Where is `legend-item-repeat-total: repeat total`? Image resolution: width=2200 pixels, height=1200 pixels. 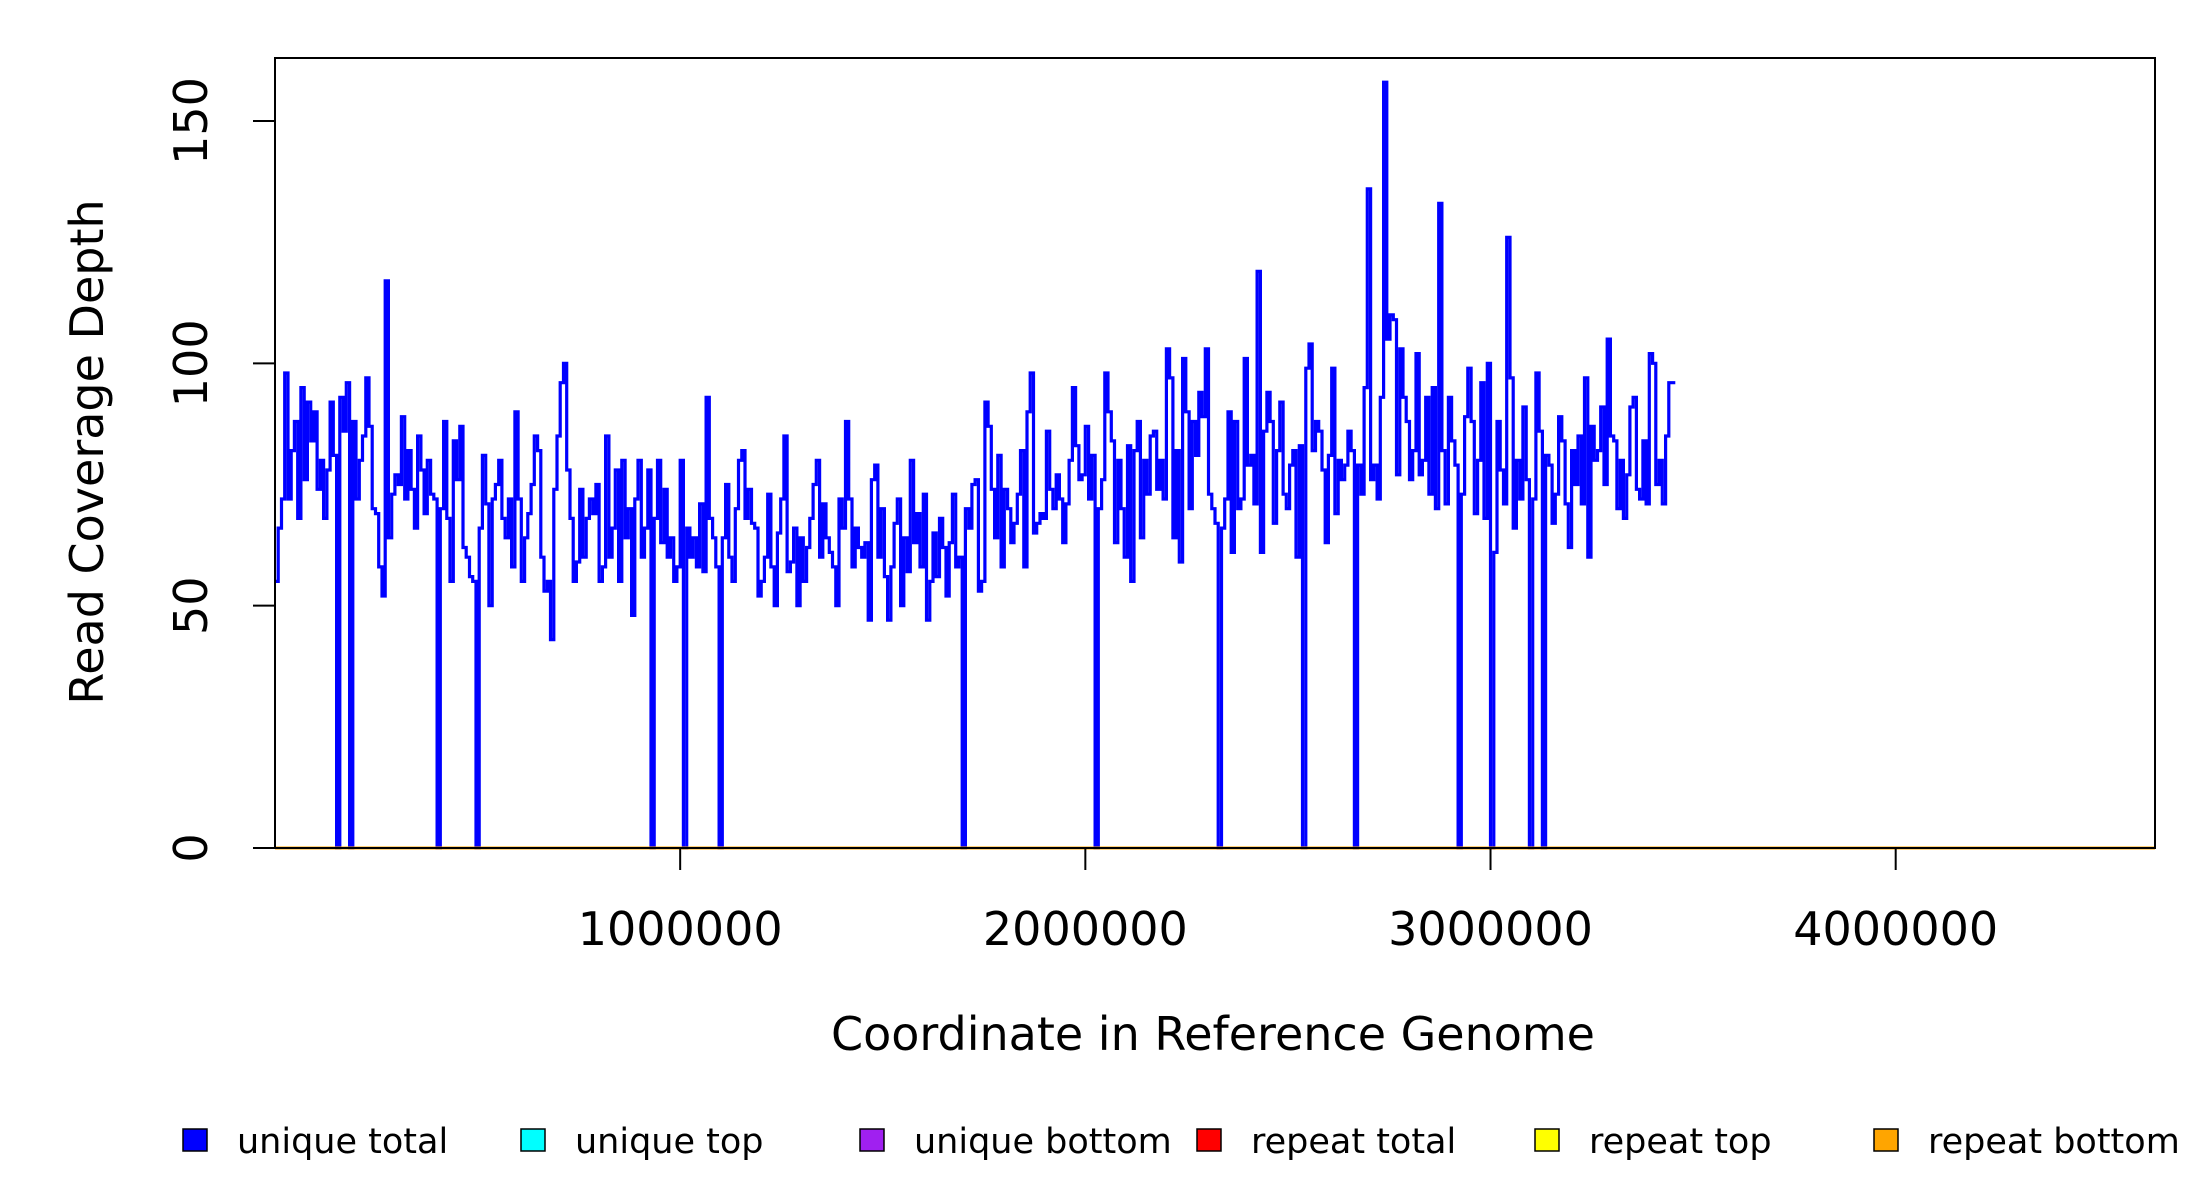
legend-item-repeat-total: repeat total is located at coordinates (1326, 1142).